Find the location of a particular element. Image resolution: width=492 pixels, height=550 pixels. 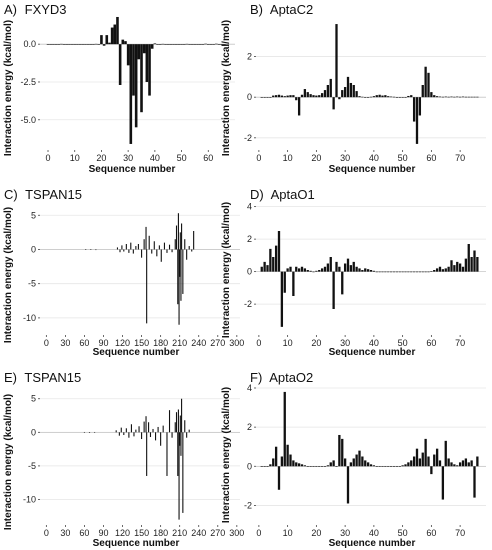

panel-f-xtick-label: 60 is located at coordinates (431, 533).